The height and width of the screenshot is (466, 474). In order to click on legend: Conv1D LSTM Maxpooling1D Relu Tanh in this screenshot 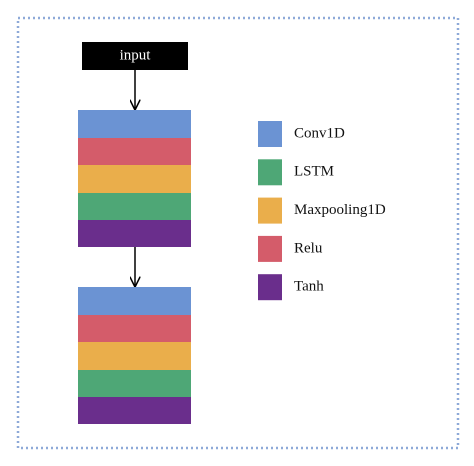, I will do `click(322, 211)`.